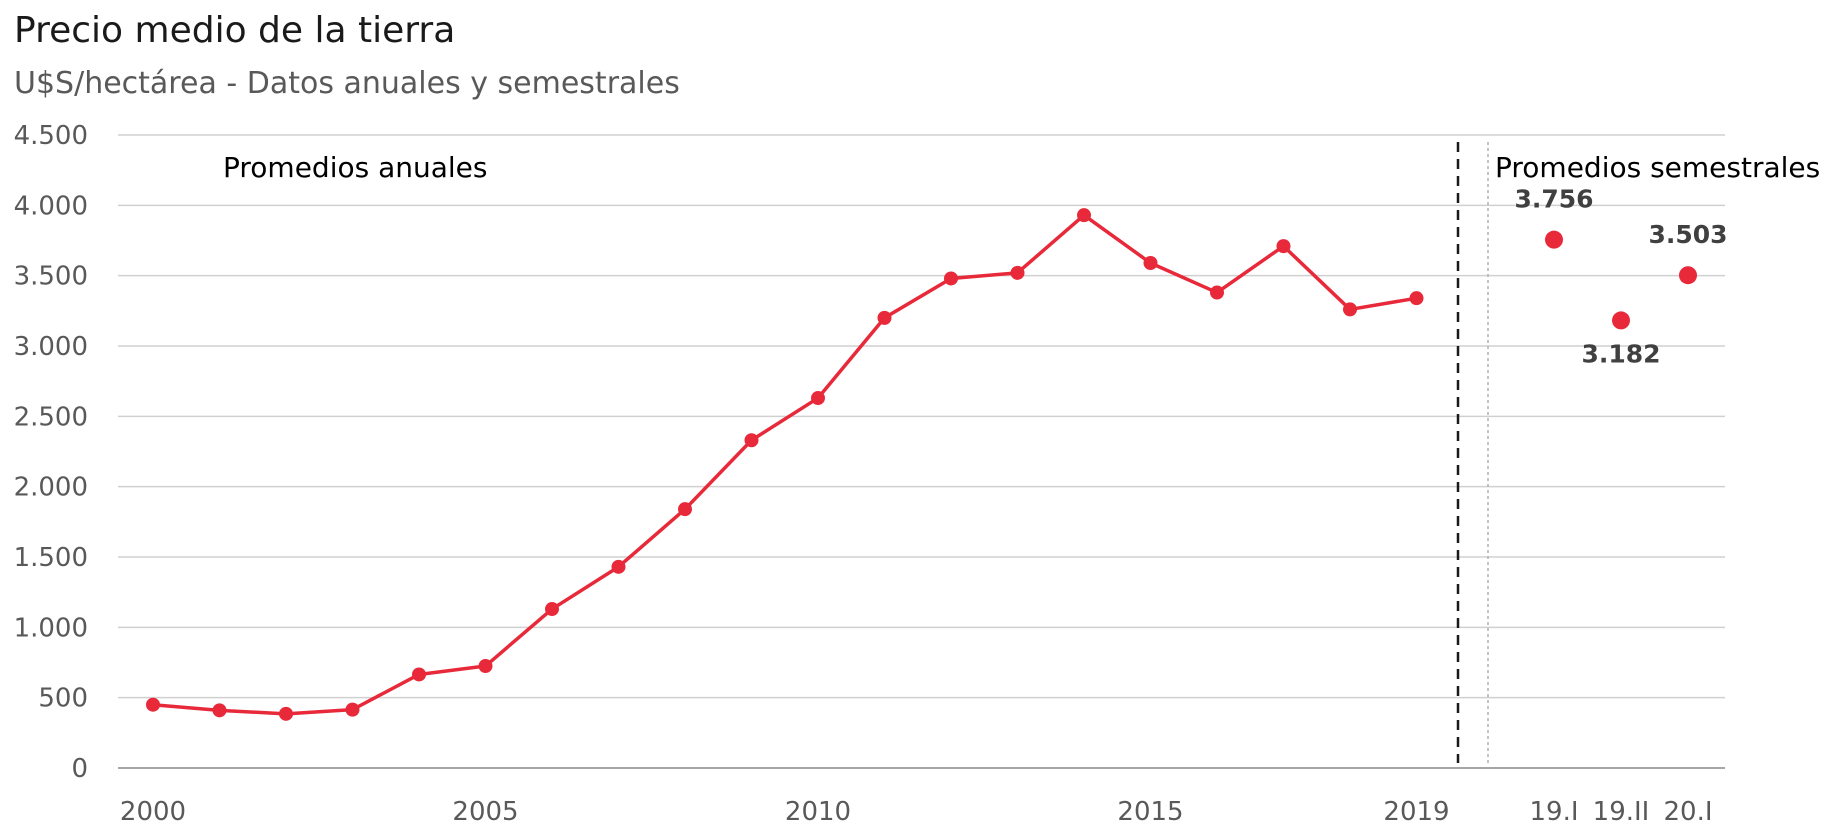 The width and height of the screenshot is (1827, 835). I want to click on x-tick-label: 2005, so click(485, 812).